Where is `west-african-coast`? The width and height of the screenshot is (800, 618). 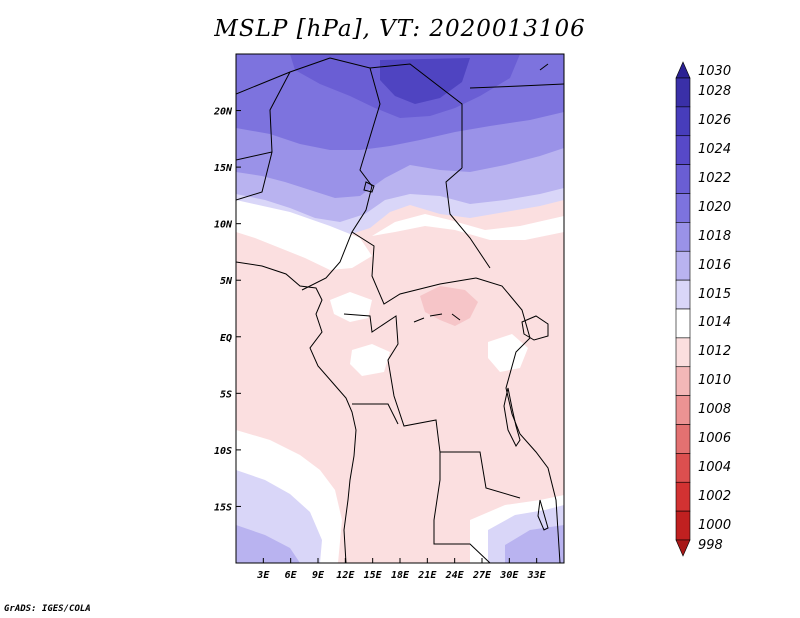
west-african-coast is located at coordinates (296, 412).